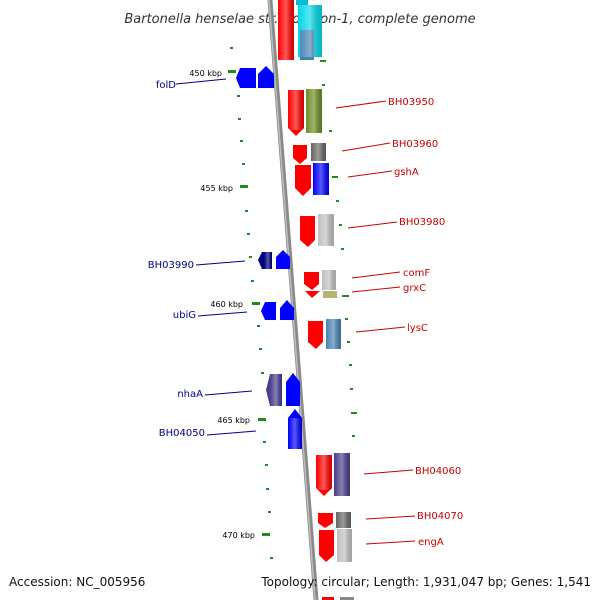 This screenshot has height=600, width=600. I want to click on scale-tick: 450 kbp, so click(212, 73).